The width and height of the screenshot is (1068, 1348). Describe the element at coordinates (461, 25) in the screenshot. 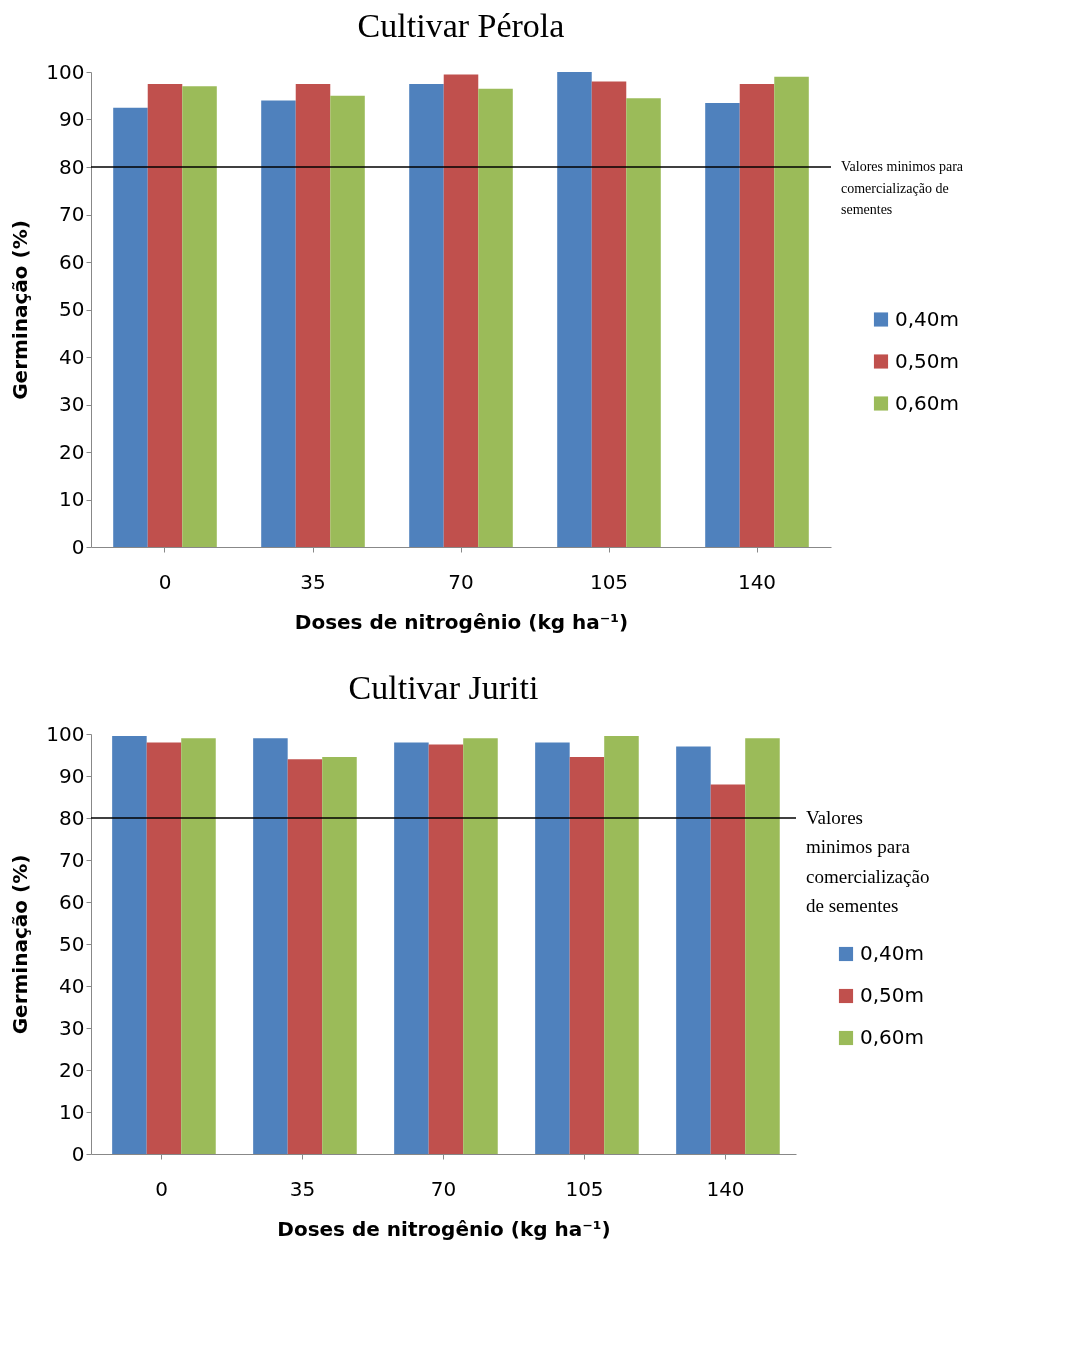

I see `chart-title: Cultivar Pérola` at that location.